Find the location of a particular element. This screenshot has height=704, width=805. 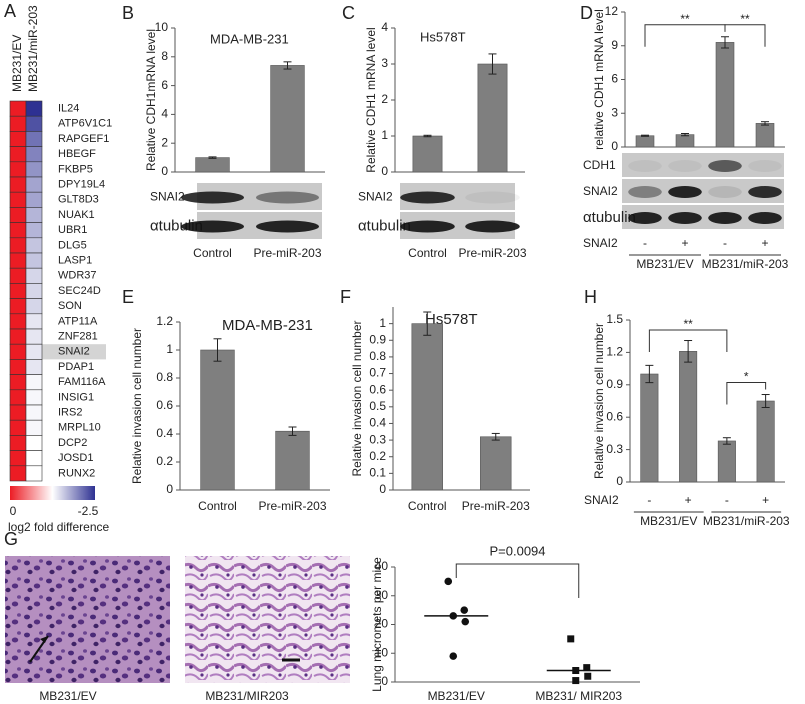

annotation: P=0.0094 is located at coordinates (517, 550).